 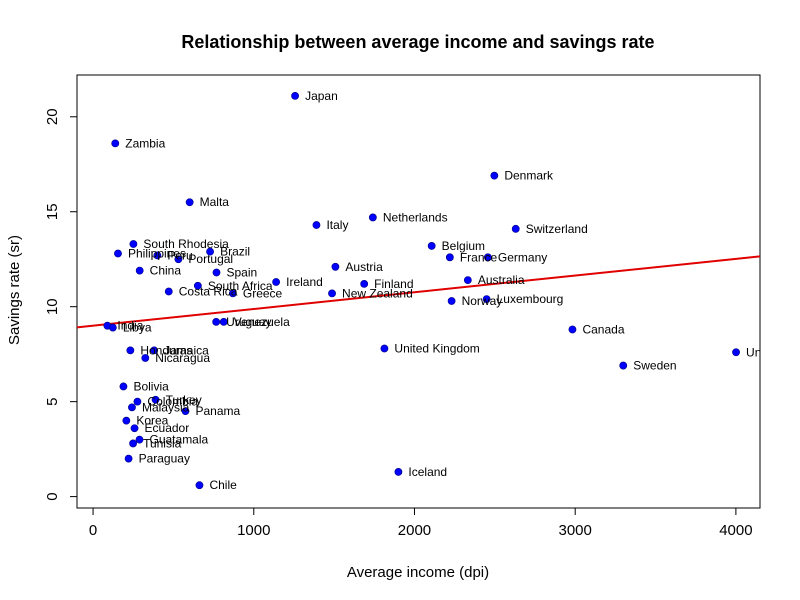 I want to click on y-tick-label: 10, so click(x=52, y=306).